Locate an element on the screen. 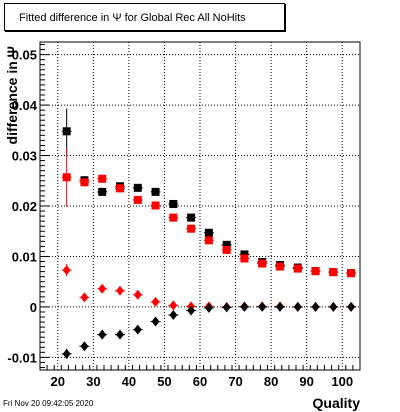 This screenshot has width=400, height=412. x-tick-label: 80 is located at coordinates (271, 381).